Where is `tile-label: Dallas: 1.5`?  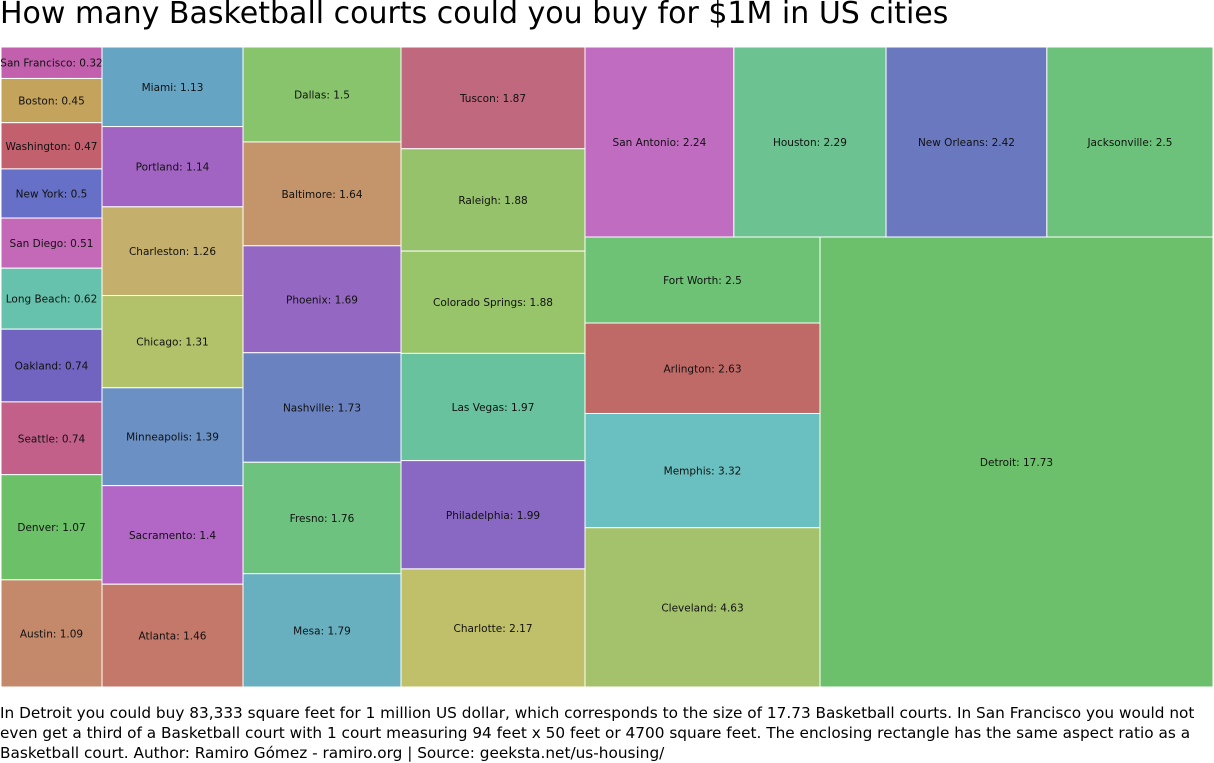
tile-label: Dallas: 1.5 is located at coordinates (322, 95).